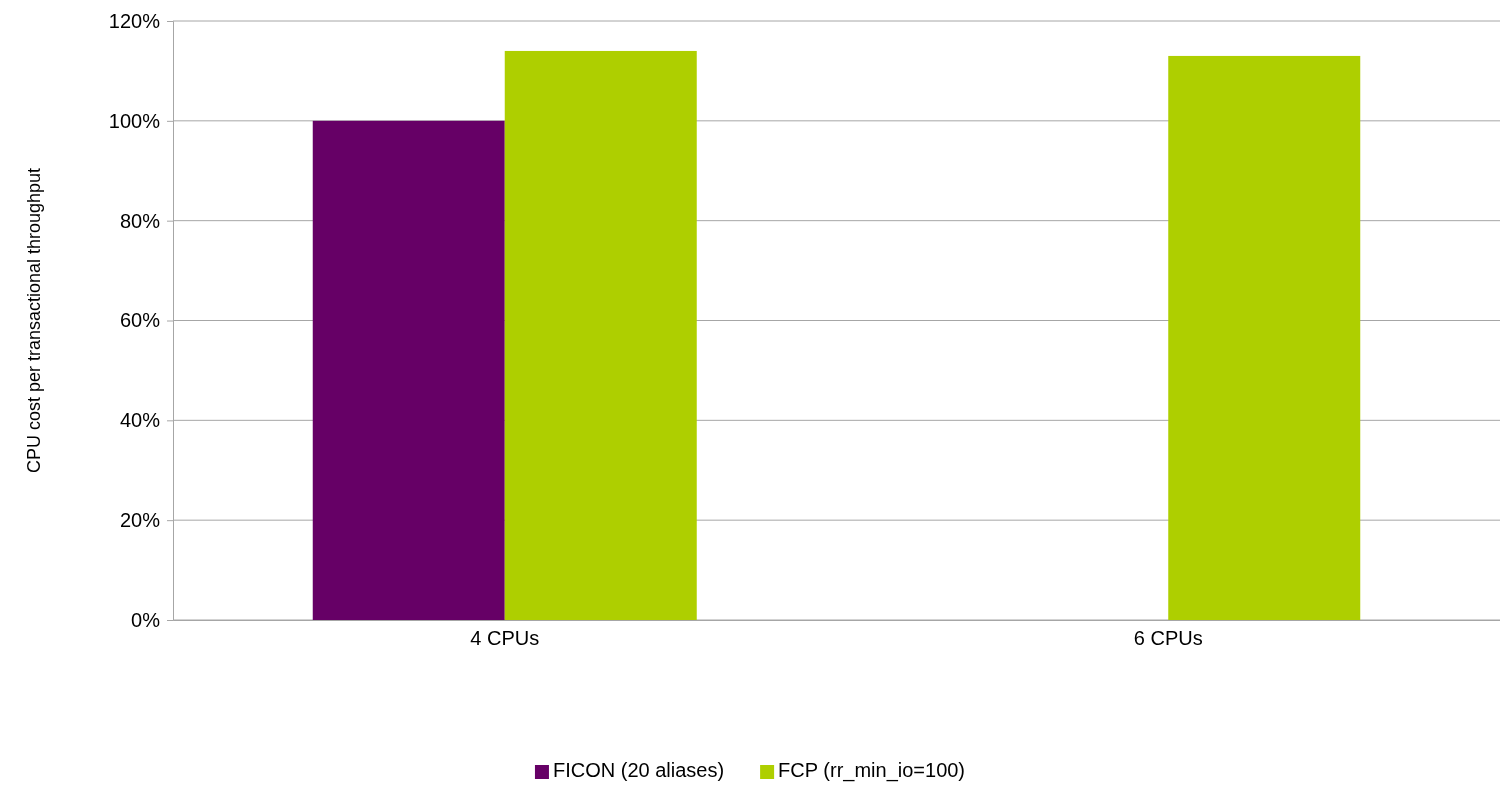  Describe the element at coordinates (505, 638) in the screenshot. I see `x-tick-label: 4 CPUs` at that location.